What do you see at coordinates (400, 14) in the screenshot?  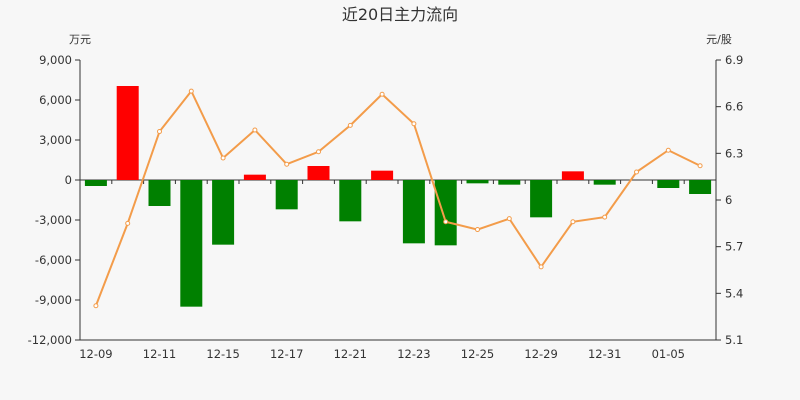 I see `chart-title: 近20日主力流向` at bounding box center [400, 14].